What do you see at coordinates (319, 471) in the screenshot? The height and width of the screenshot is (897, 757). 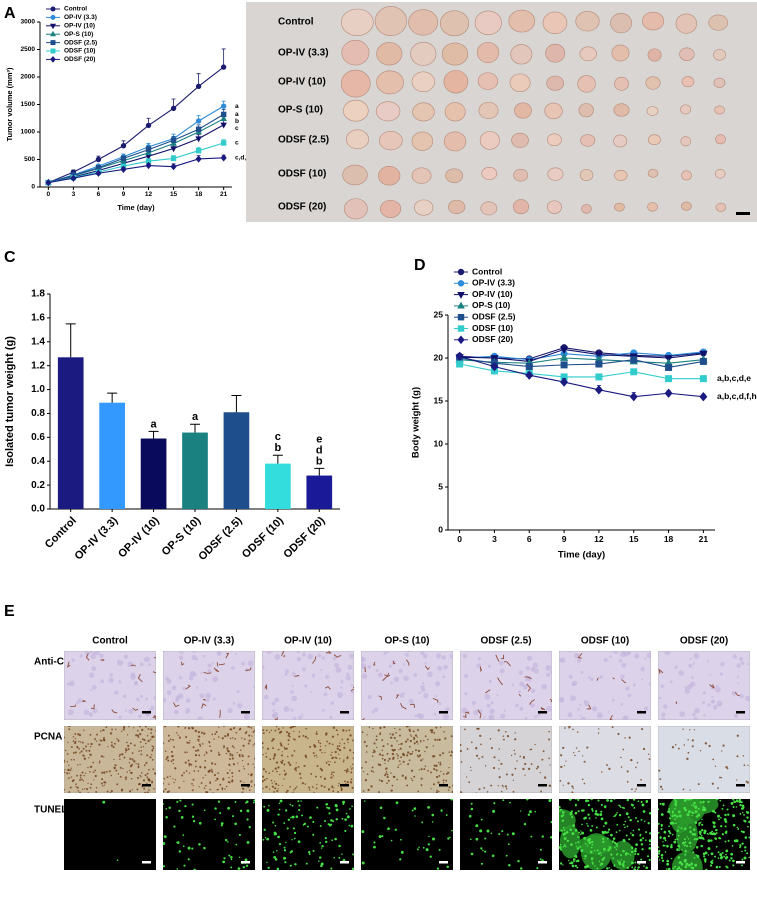 I see `error-bar` at bounding box center [319, 471].